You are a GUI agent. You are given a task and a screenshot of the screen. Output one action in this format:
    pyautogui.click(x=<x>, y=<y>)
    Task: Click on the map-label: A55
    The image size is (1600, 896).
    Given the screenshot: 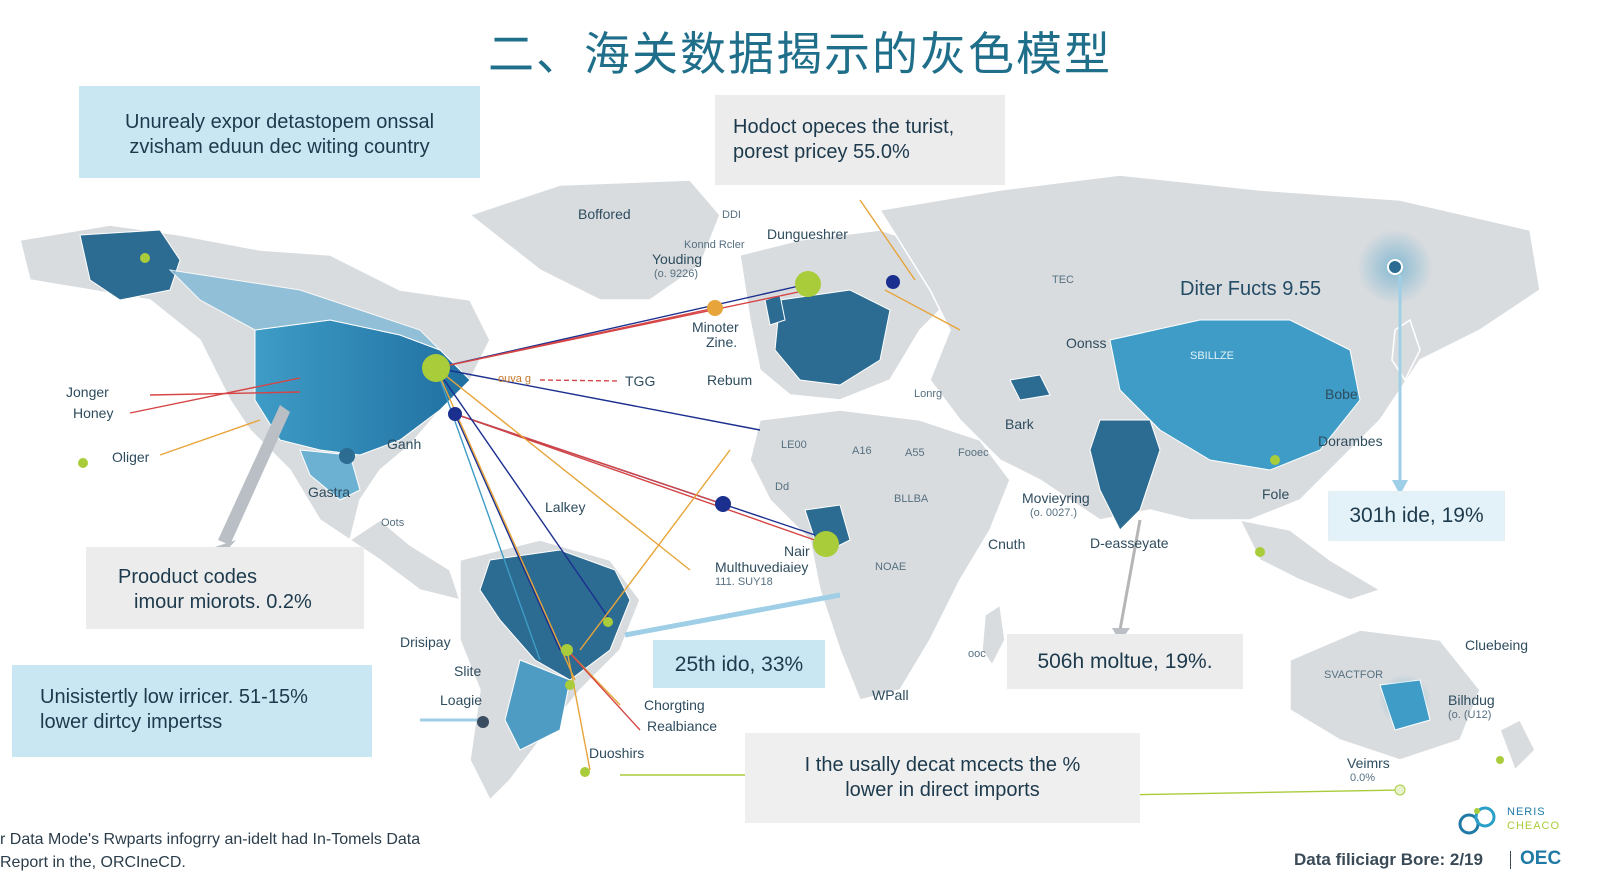 What is the action you would take?
    pyautogui.click(x=915, y=453)
    